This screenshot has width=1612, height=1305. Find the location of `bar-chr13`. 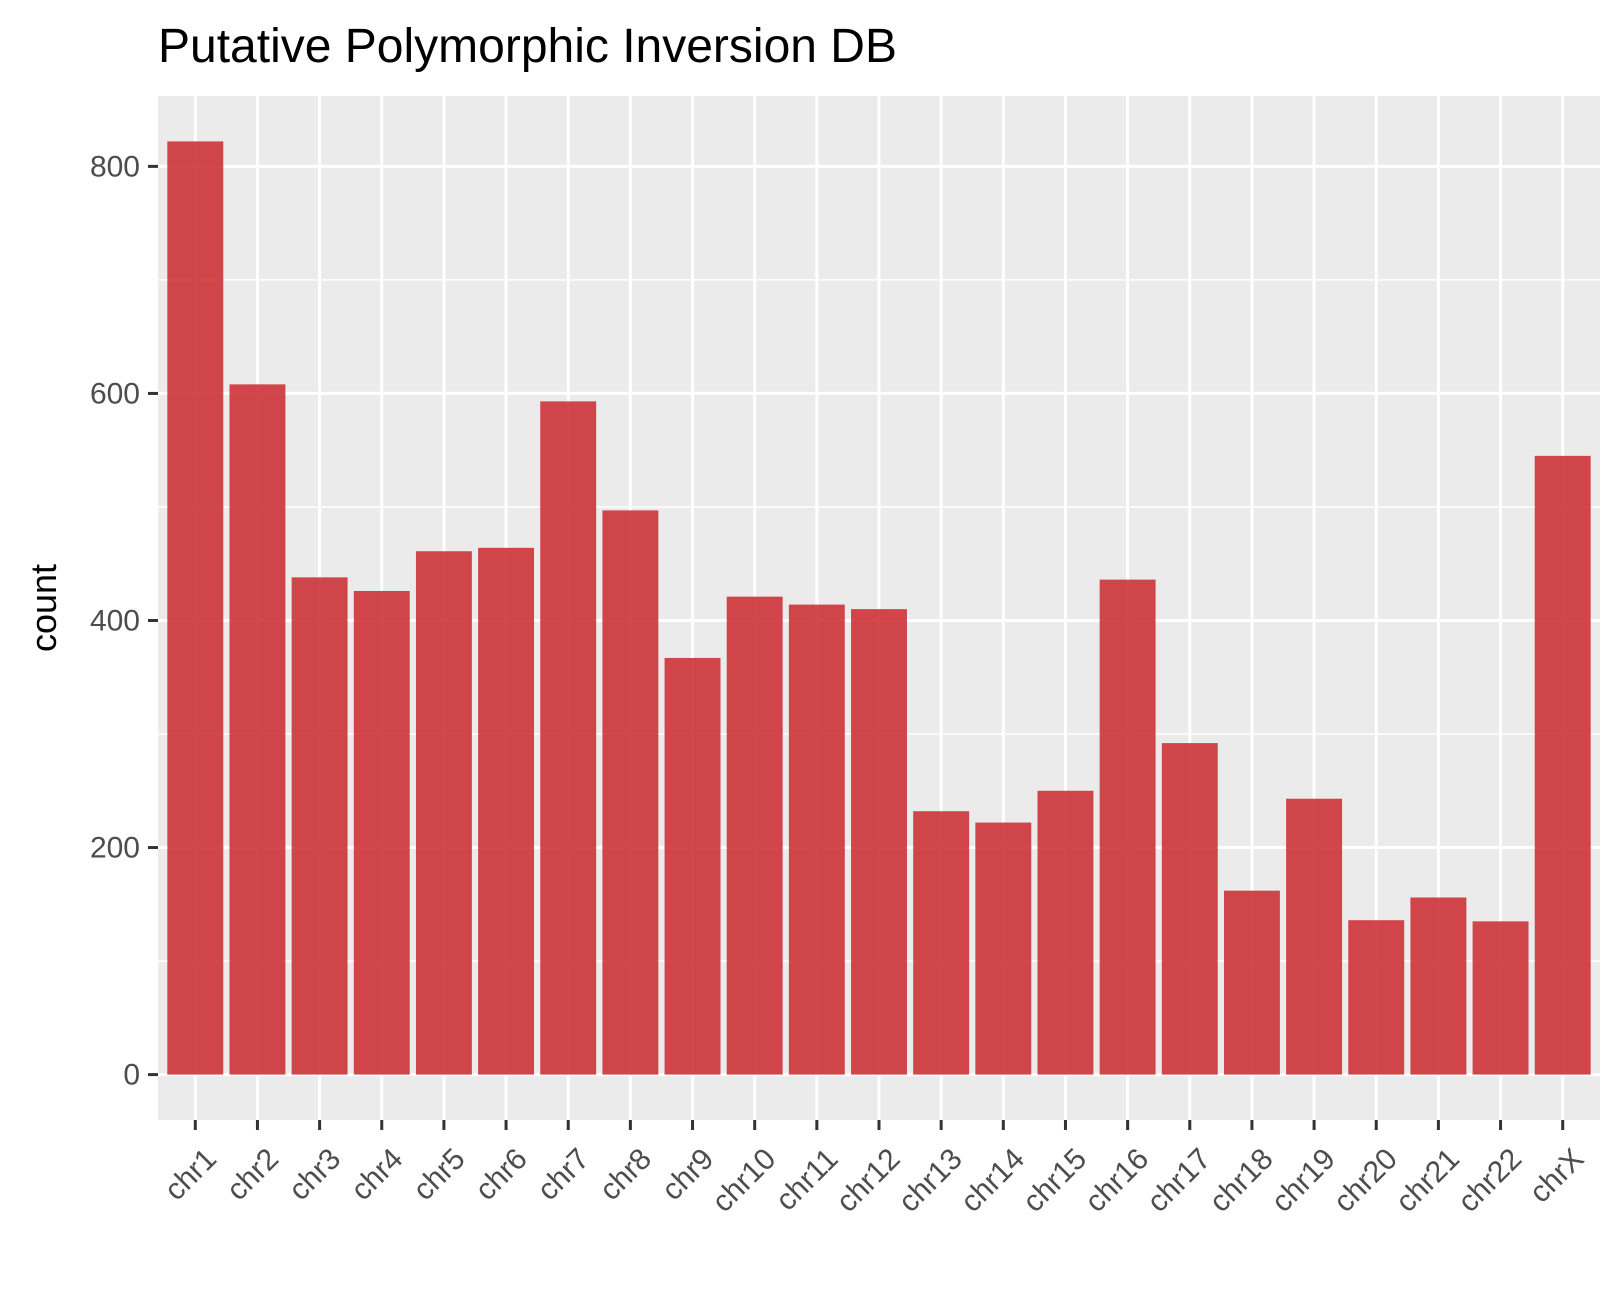

bar-chr13 is located at coordinates (941, 943).